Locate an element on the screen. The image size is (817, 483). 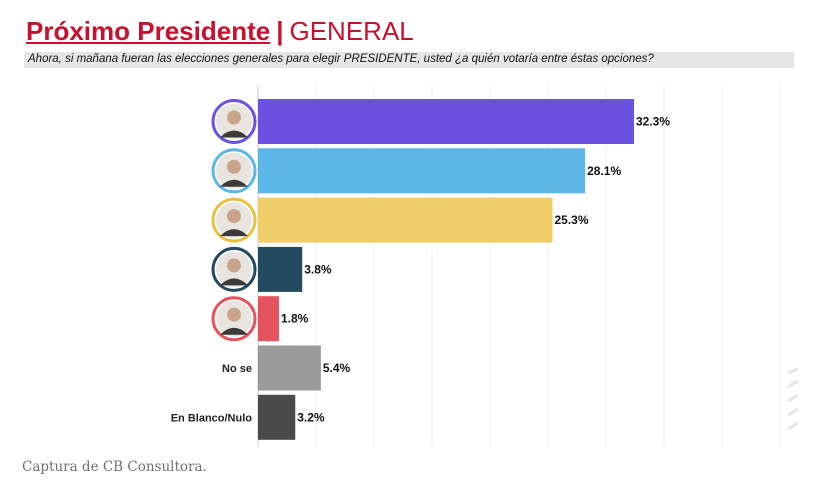
category-label: En Blanco/Nulo is located at coordinates (212, 418).